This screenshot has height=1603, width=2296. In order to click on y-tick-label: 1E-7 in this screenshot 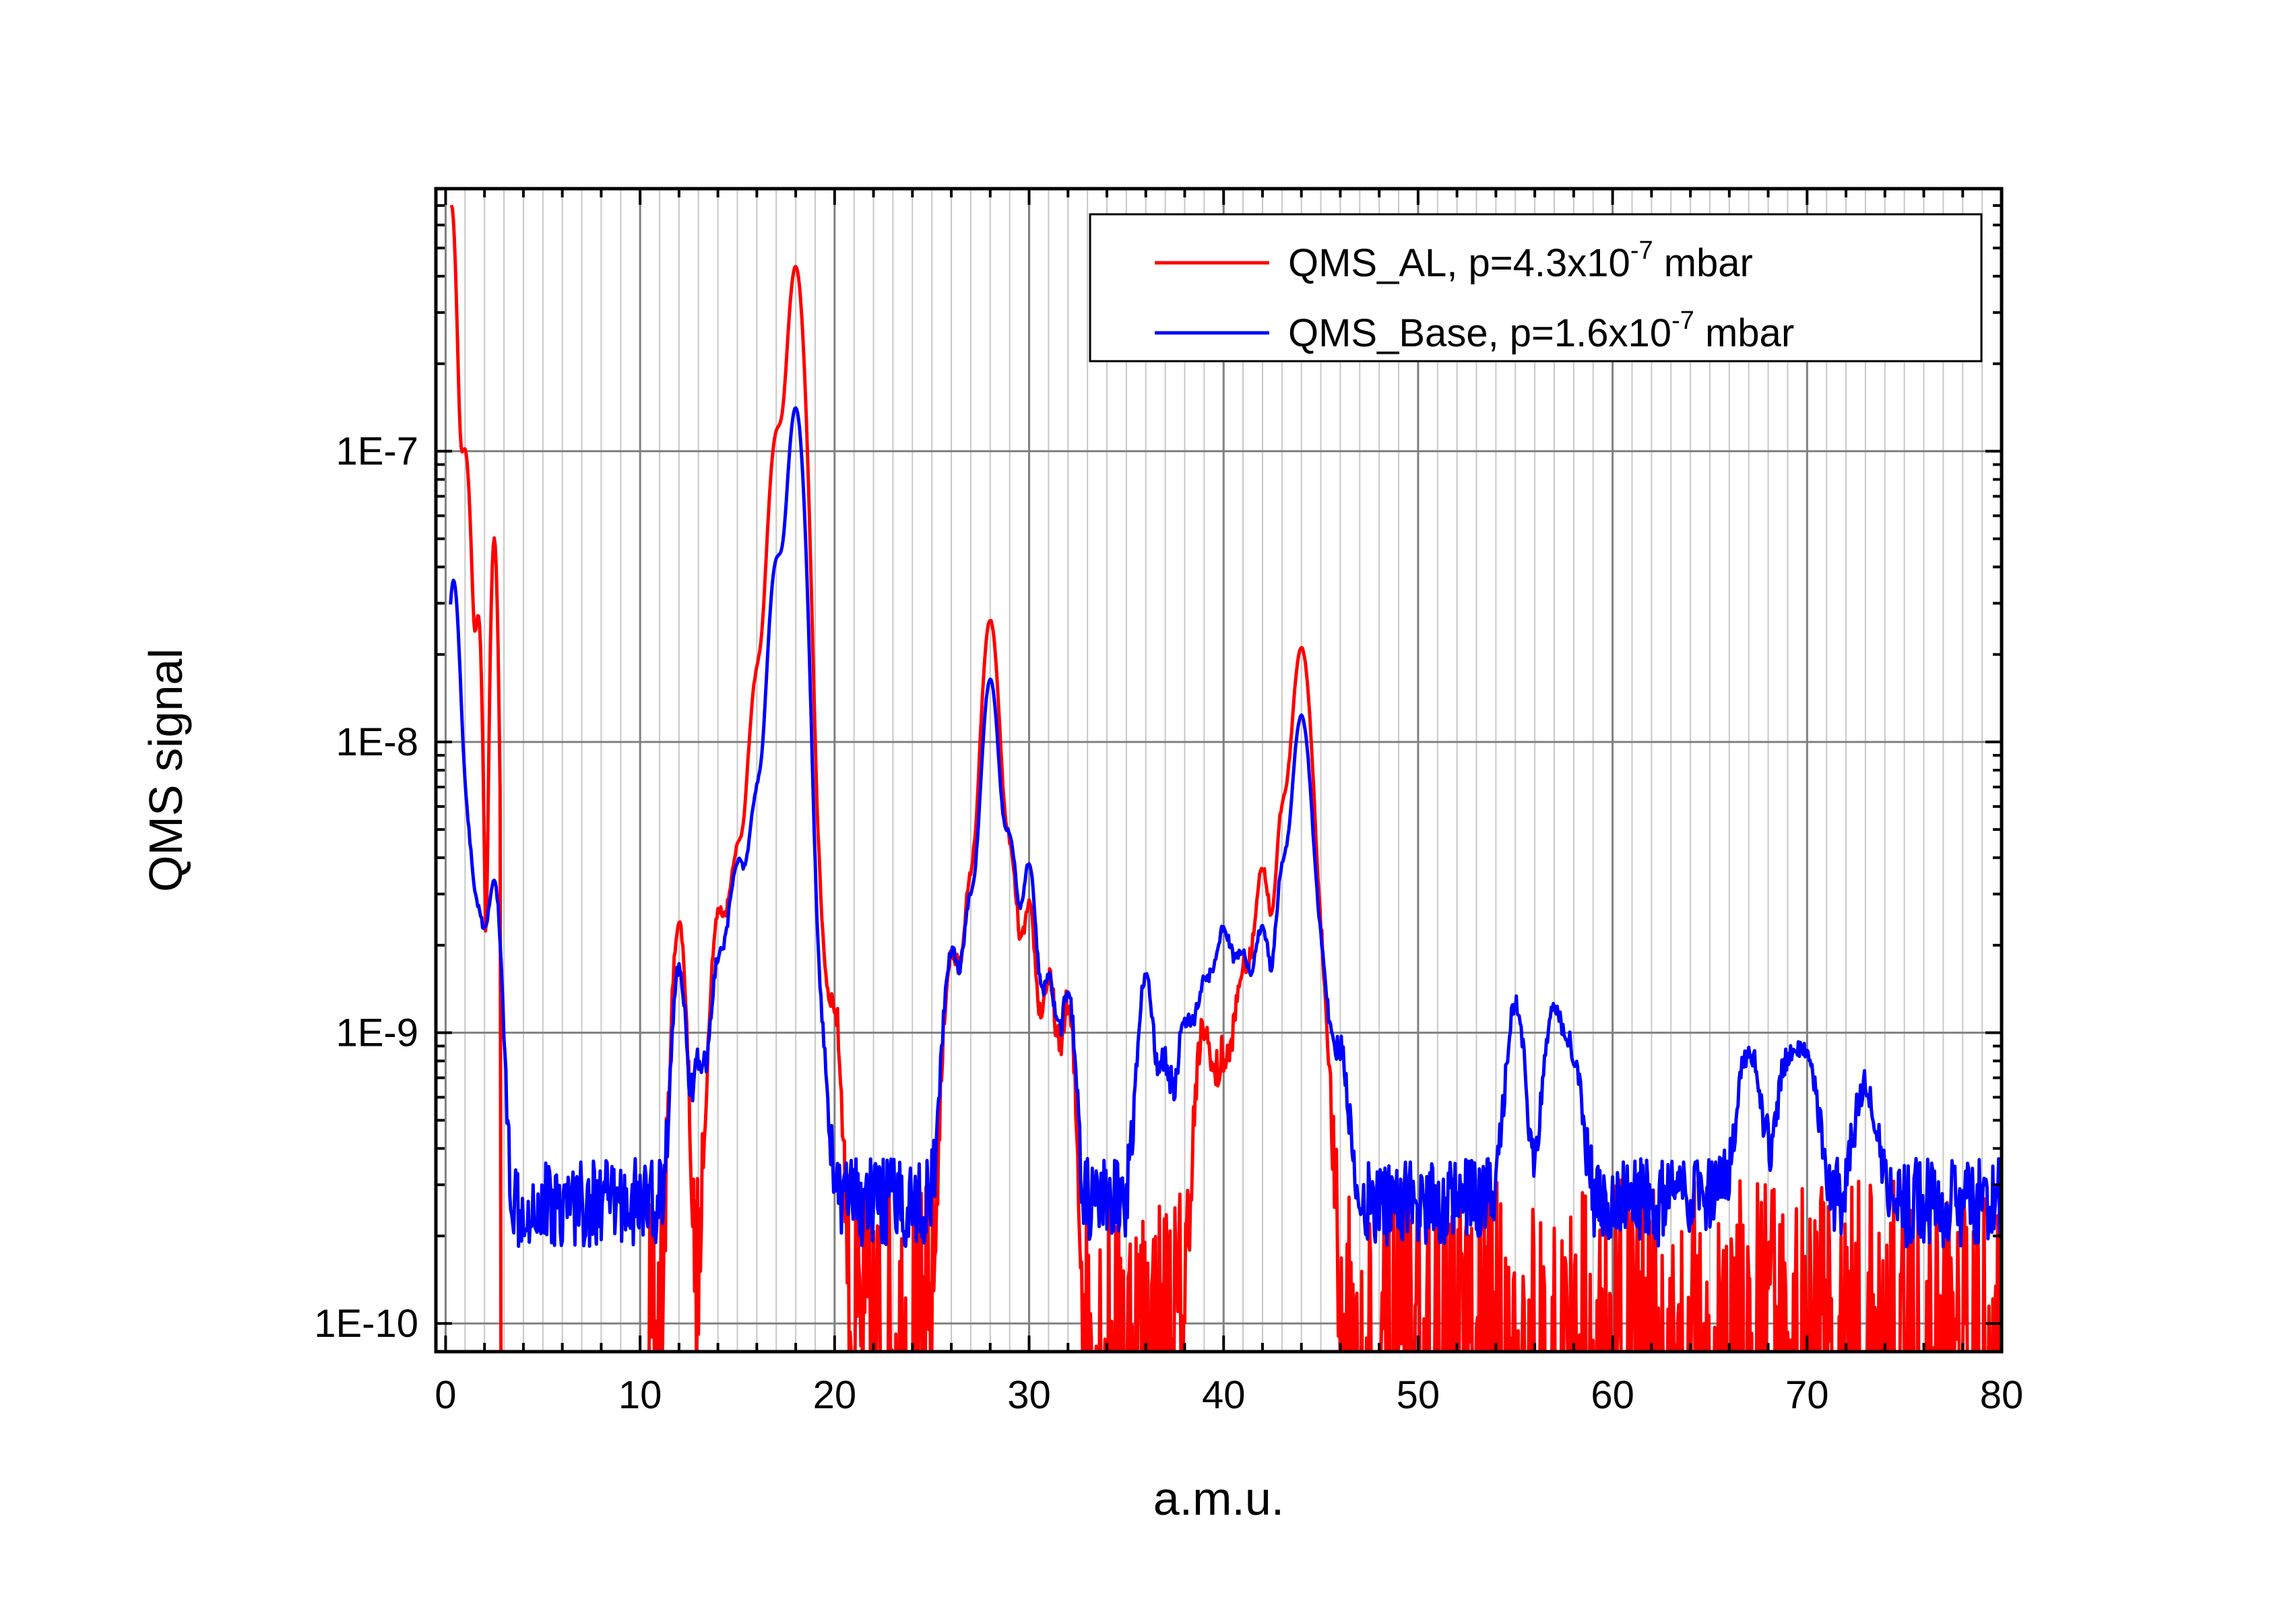, I will do `click(377, 452)`.